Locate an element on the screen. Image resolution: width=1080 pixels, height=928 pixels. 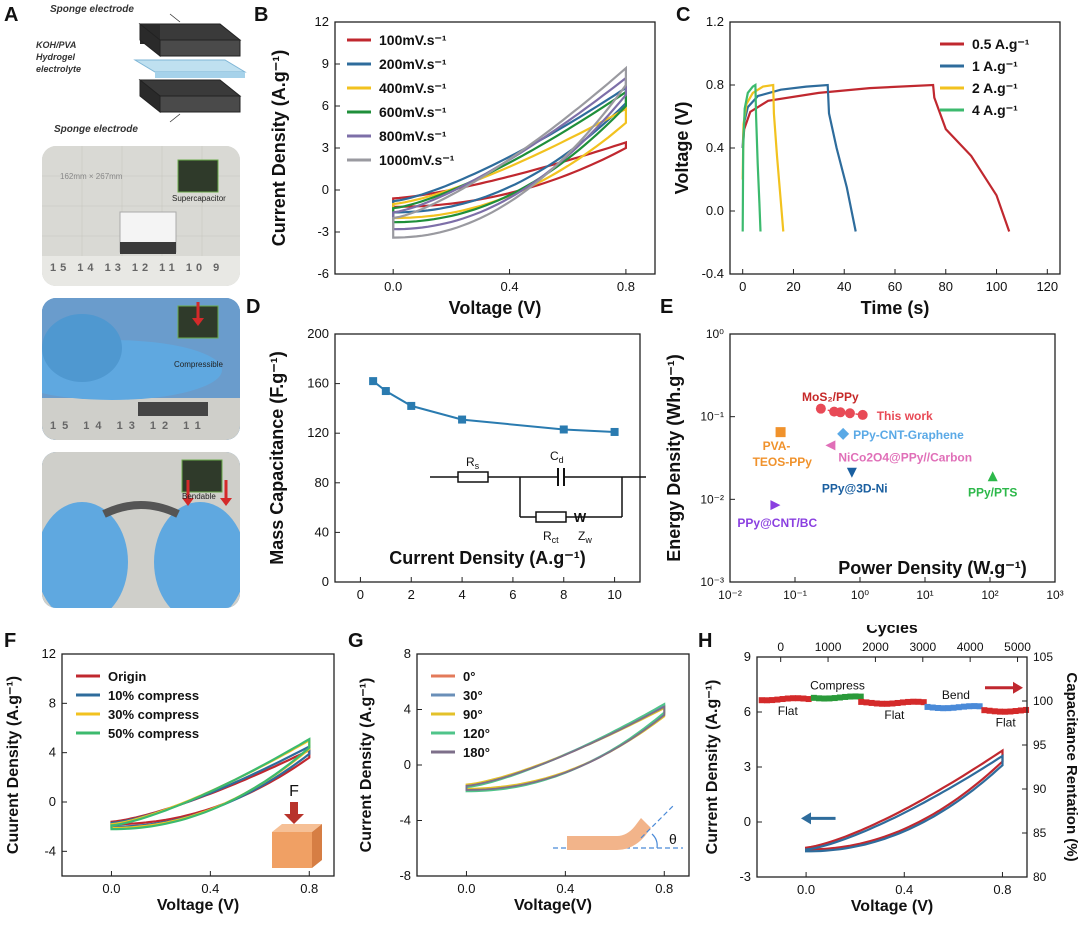
x2-tick-label: 4000 is located at coordinates (970, 647).